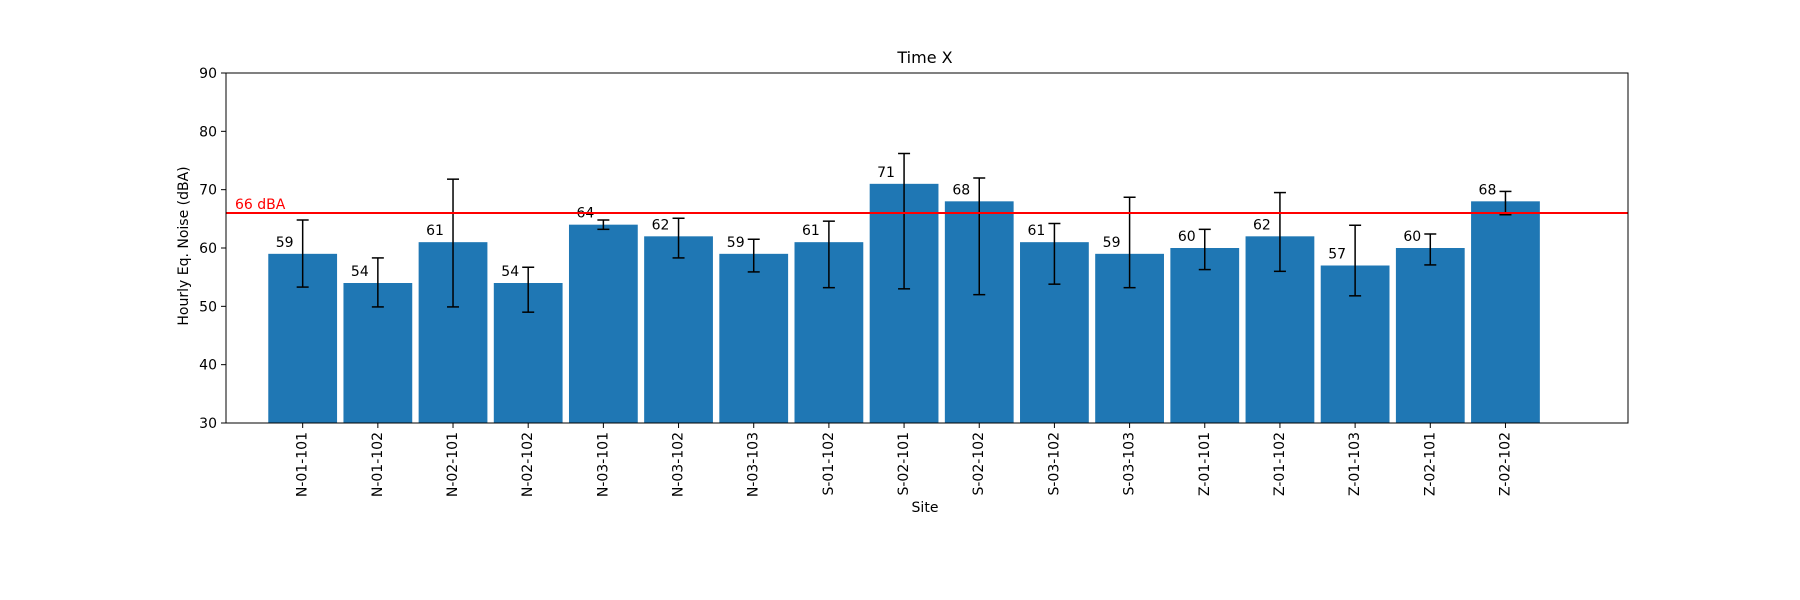 The image size is (1800, 600). Describe the element at coordinates (754, 464) in the screenshot. I see `x-tick-label: N-03-103` at that location.